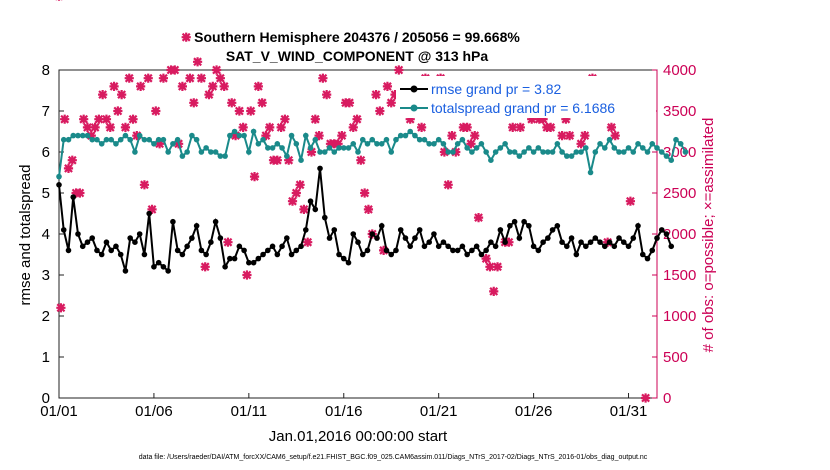  What do you see at coordinates (679, 275) in the screenshot?
I see `y-right-tick-label: 1500` at bounding box center [679, 275].